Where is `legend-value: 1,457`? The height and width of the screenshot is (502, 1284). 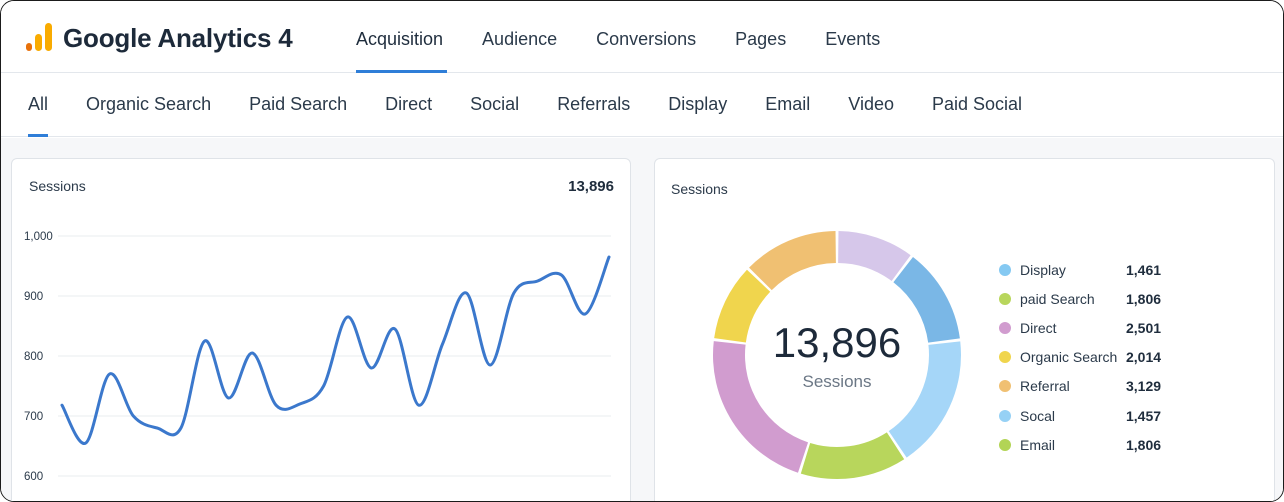 legend-value: 1,457 is located at coordinates (1144, 415).